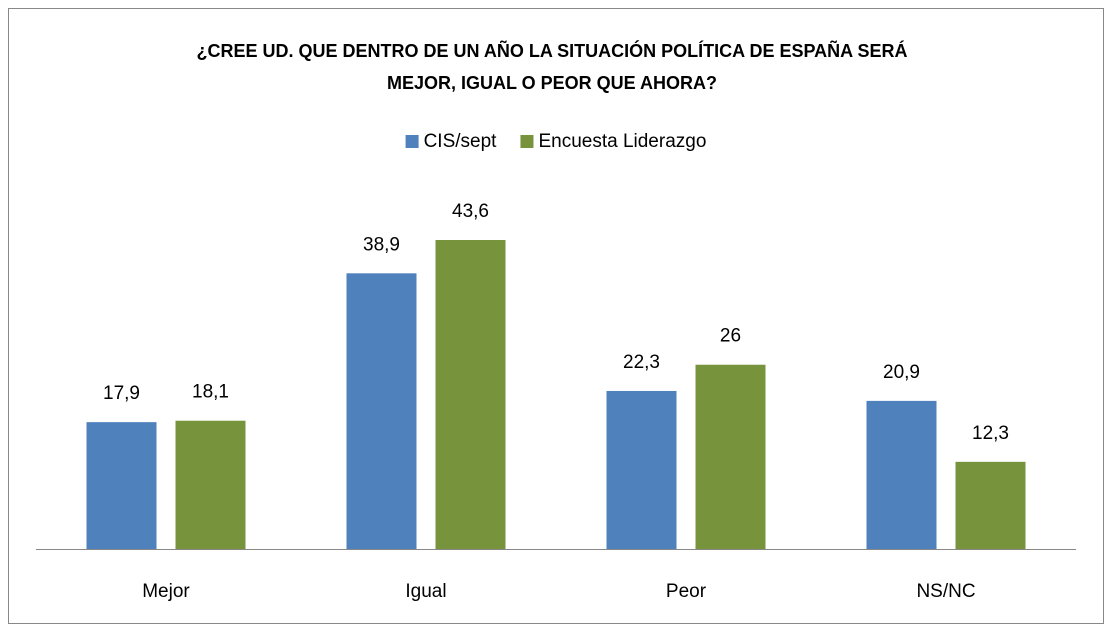 The width and height of the screenshot is (1112, 632). Describe the element at coordinates (622, 141) in the screenshot. I see `legend-label: Encuesta Liderazgo` at that location.